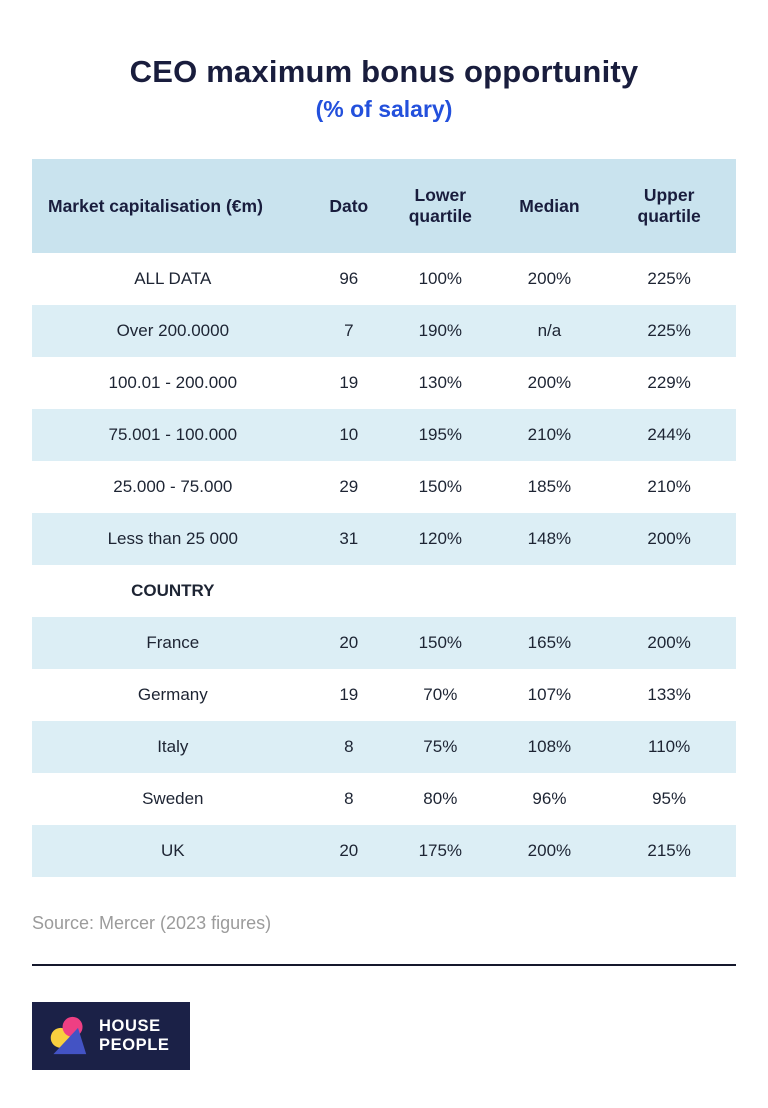  I want to click on table-cell: 10, so click(348, 435).